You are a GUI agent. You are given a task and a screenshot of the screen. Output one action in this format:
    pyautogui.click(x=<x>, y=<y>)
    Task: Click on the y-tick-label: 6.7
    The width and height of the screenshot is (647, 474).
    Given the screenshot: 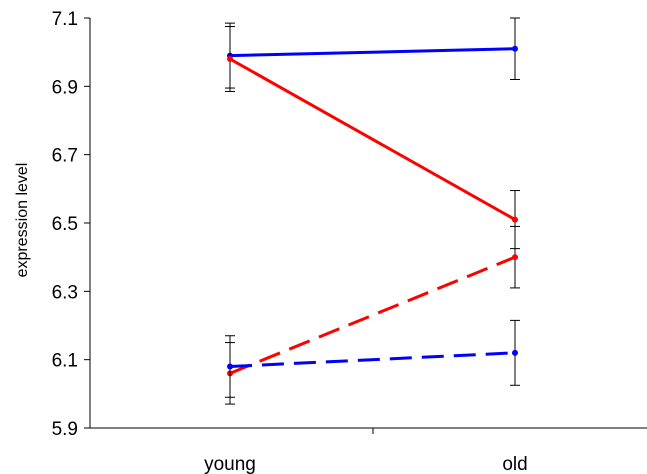 What is the action you would take?
    pyautogui.click(x=65, y=156)
    